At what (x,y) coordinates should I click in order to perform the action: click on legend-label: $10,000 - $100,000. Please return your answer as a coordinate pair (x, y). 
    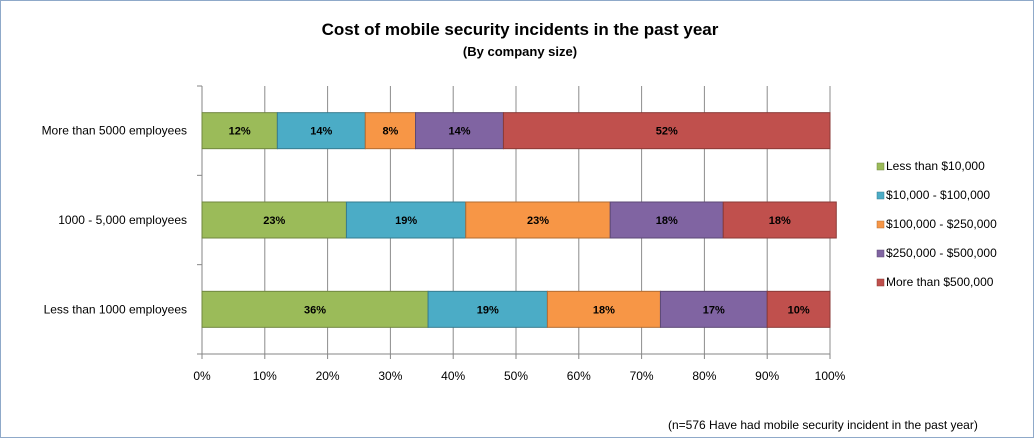
    Looking at the image, I should click on (938, 195).